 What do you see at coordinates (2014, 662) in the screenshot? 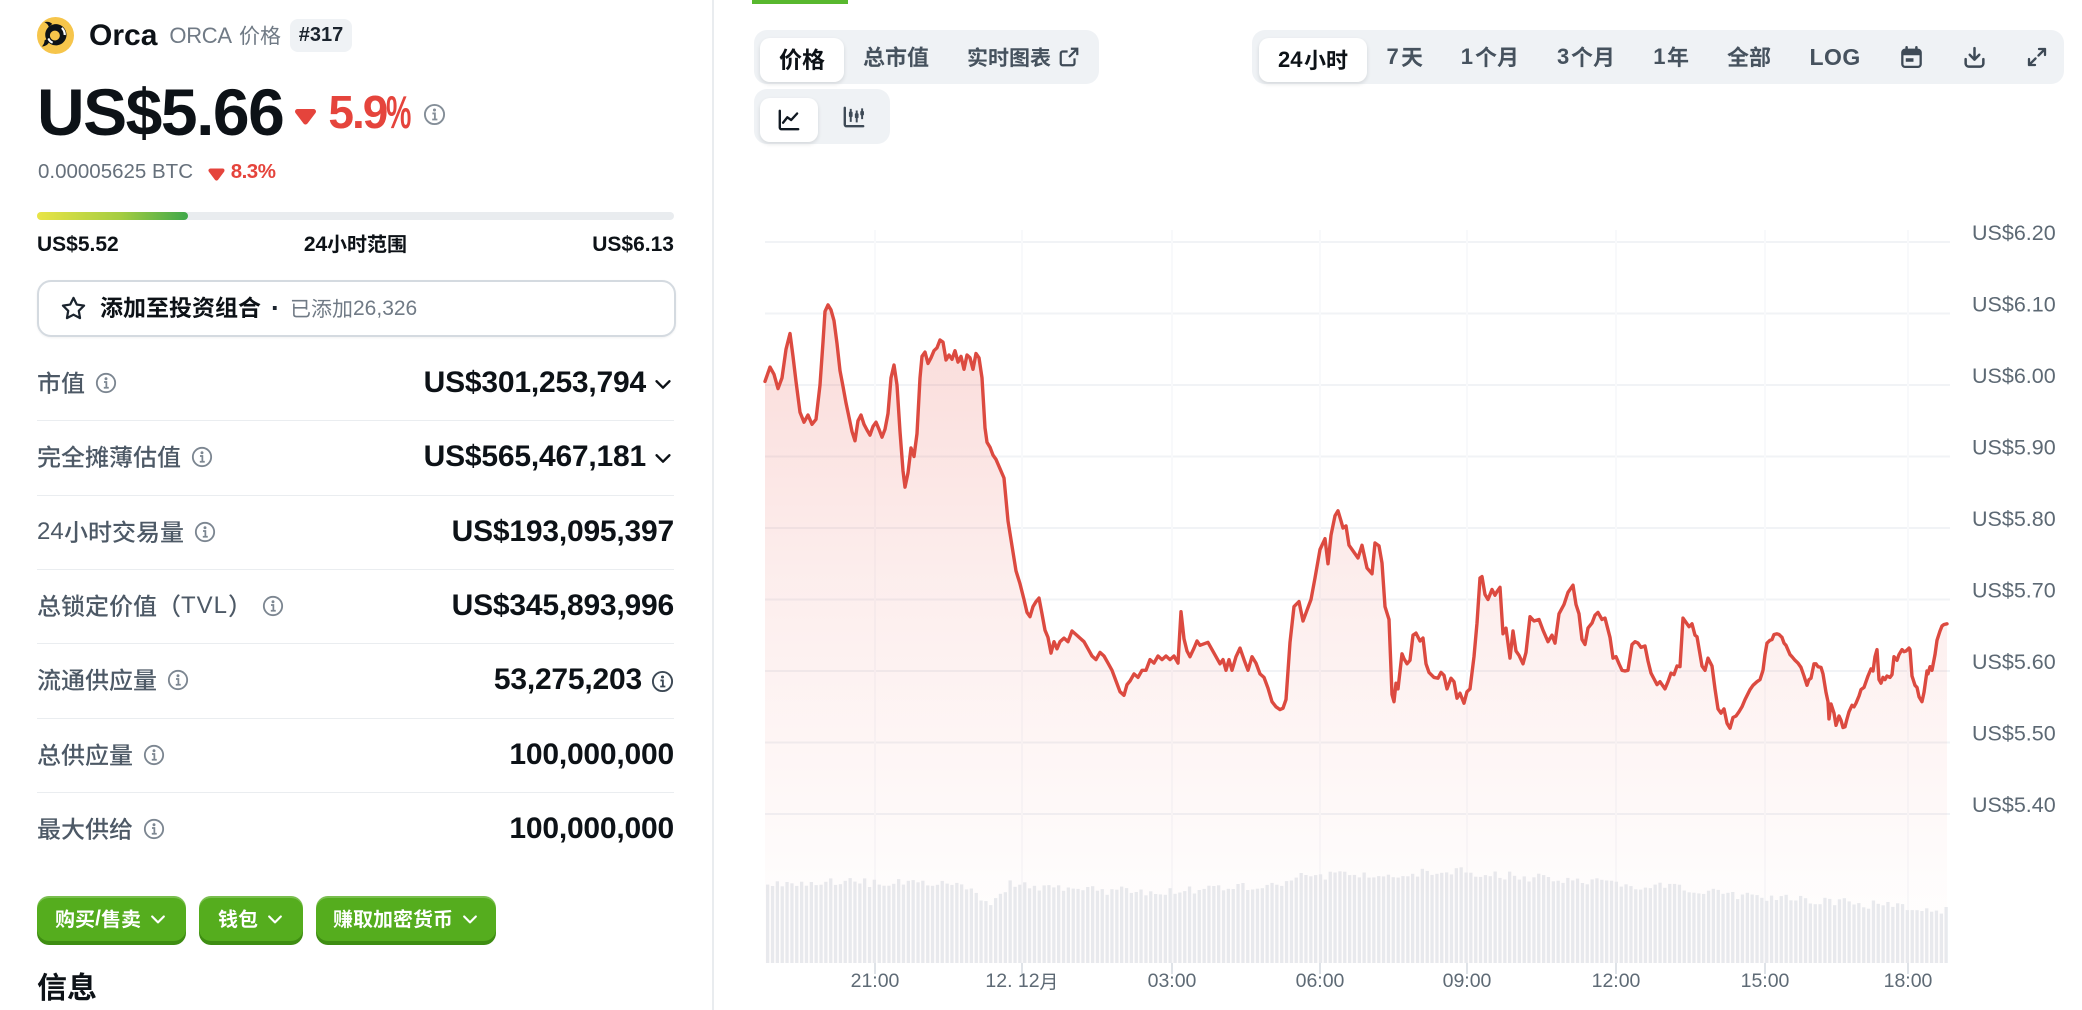
I see `svg-text: US$5.60` at bounding box center [2014, 662].